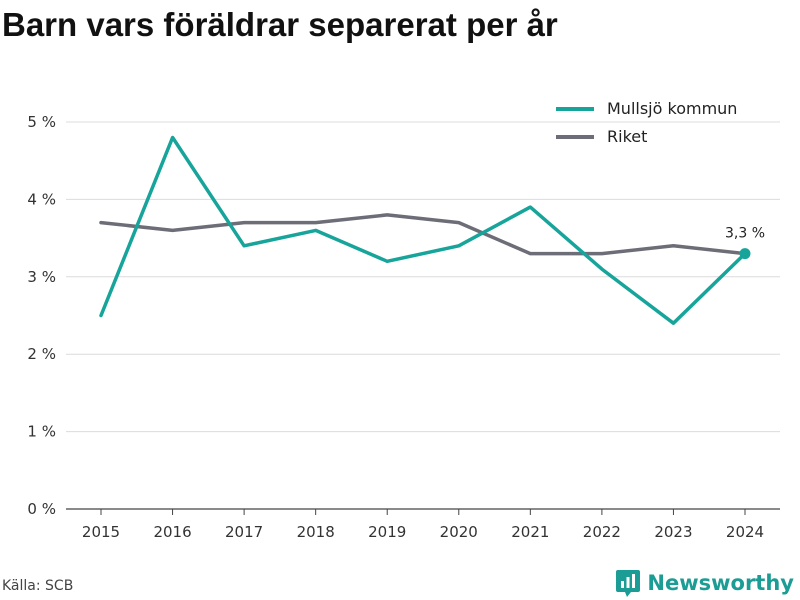 The height and width of the screenshot is (600, 800). I want to click on y-tick-label: 0 %, so click(41, 509).